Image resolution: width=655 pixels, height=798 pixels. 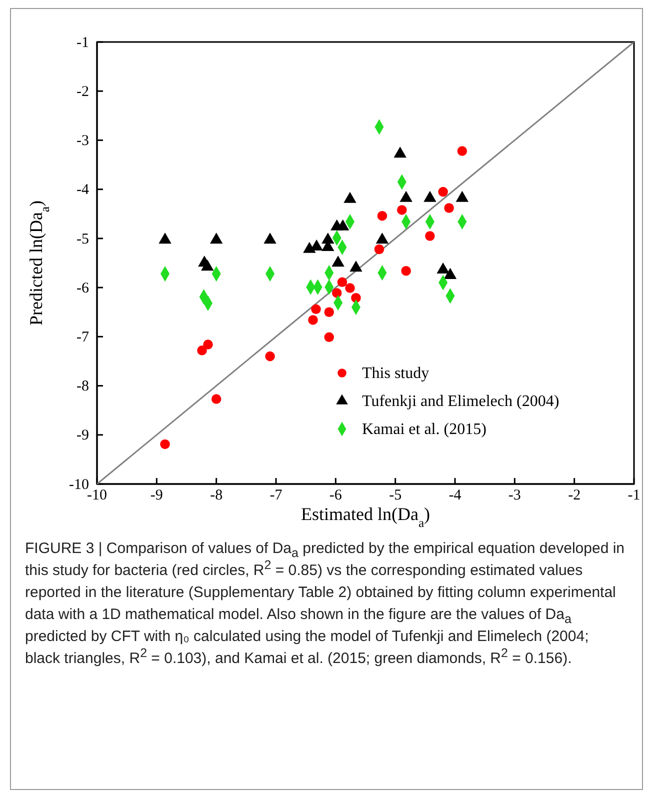 I want to click on y-tick-label: -3, so click(x=82, y=141).